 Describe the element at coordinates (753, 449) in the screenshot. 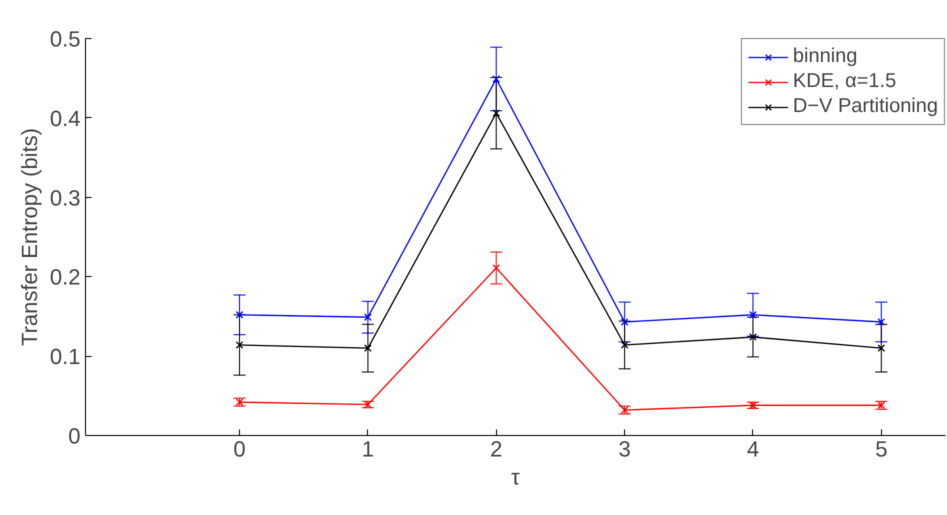

I see `x-tick-label: 4` at that location.